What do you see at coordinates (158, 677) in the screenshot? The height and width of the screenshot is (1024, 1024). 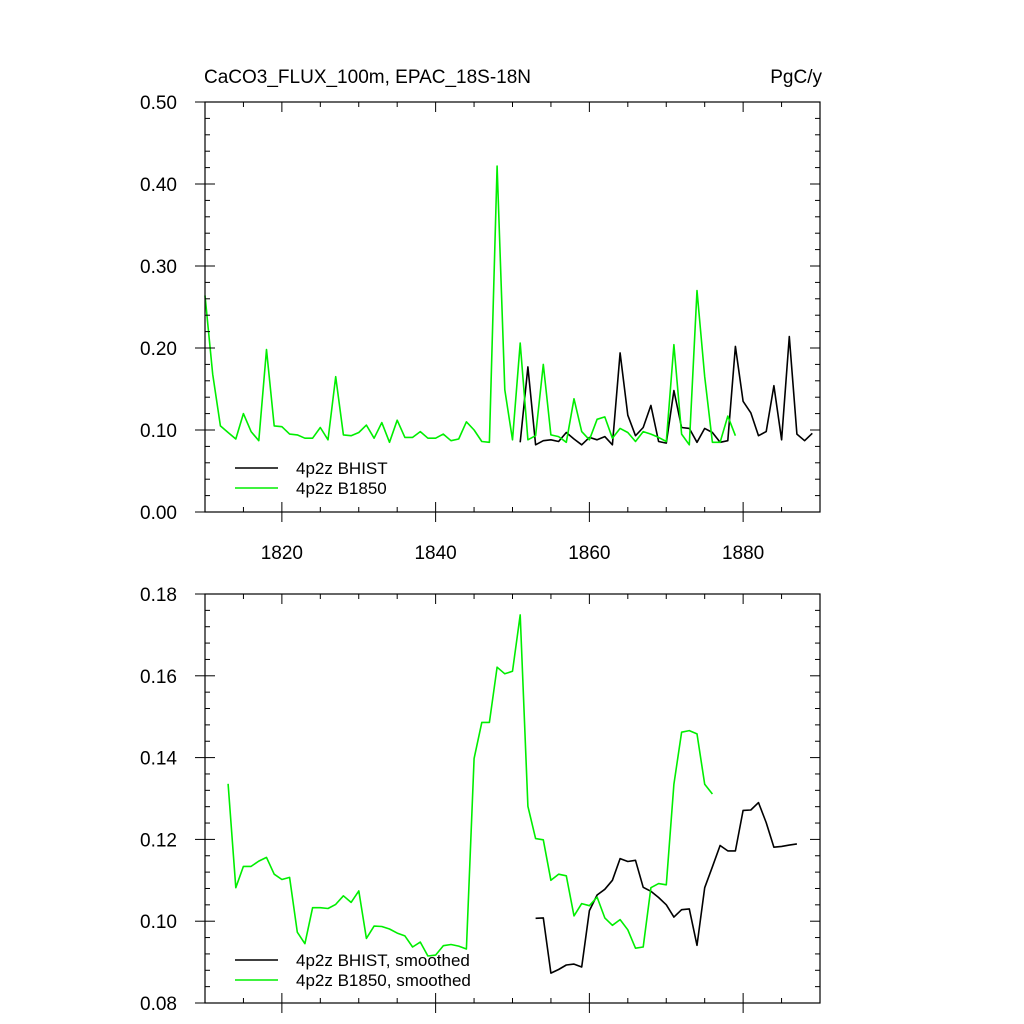 I see `bottom-y-tick-label: 0.16` at bounding box center [158, 677].